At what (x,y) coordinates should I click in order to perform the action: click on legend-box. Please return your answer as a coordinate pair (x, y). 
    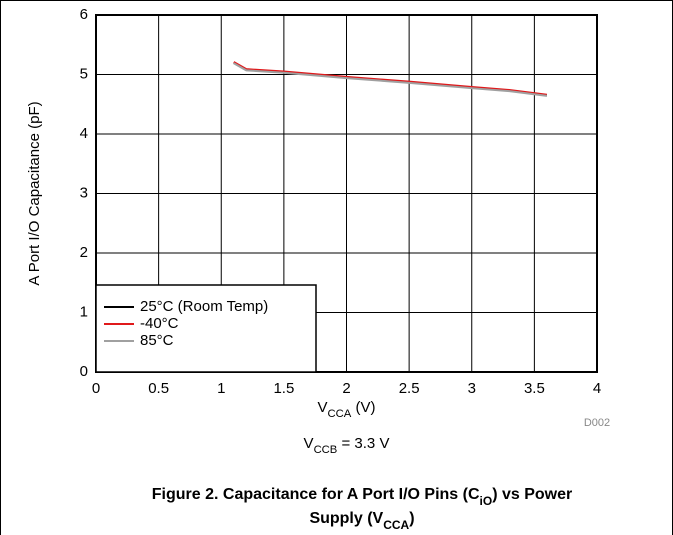
    Looking at the image, I should click on (206, 328).